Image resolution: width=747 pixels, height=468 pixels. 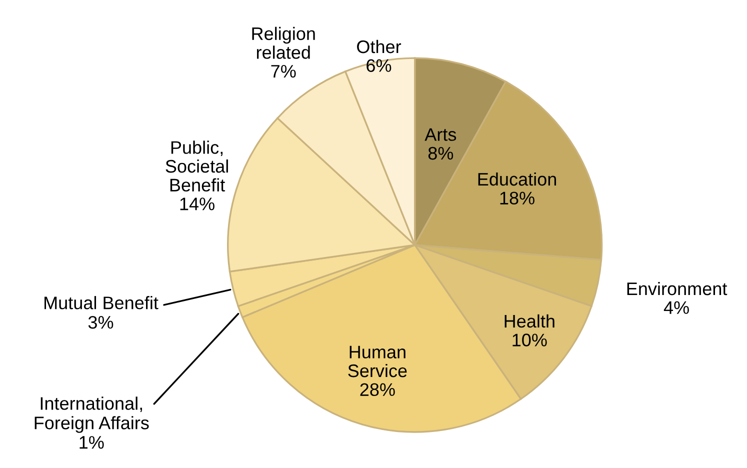 What do you see at coordinates (91, 414) in the screenshot?
I see `slice-label: International, Foreign Affairs` at bounding box center [91, 414].